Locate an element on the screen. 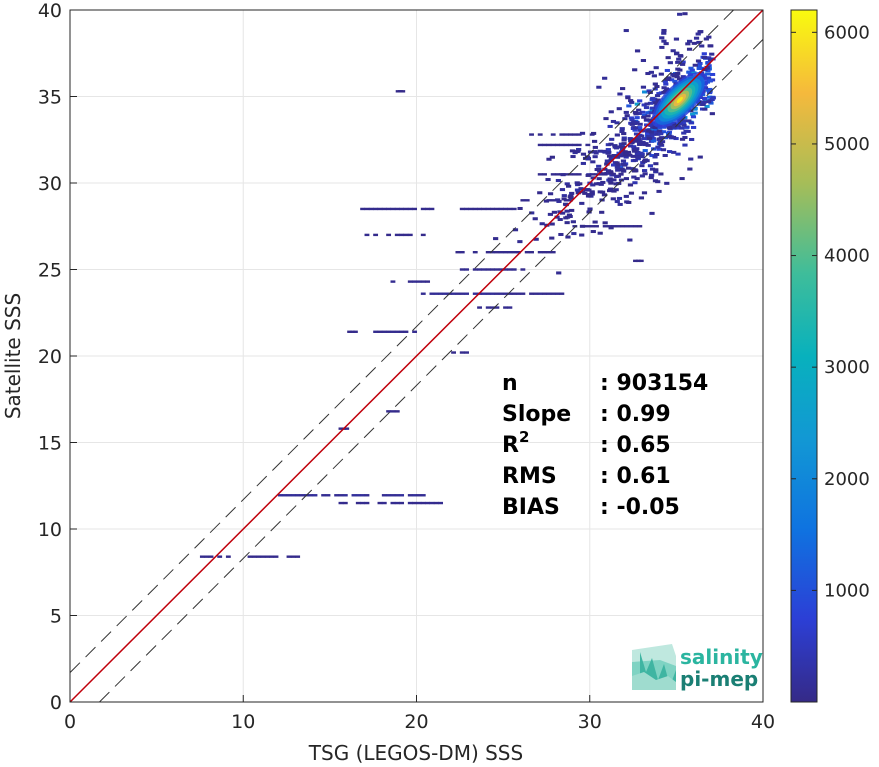  logo-icon is located at coordinates (654, 667).